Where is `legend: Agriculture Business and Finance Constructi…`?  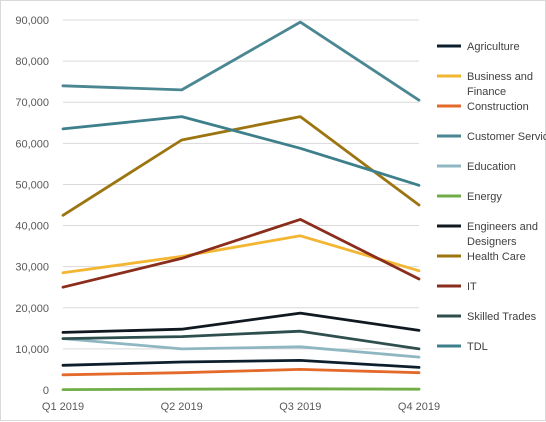
legend: Agriculture Business and Finance Constructi… is located at coordinates (491, 197).